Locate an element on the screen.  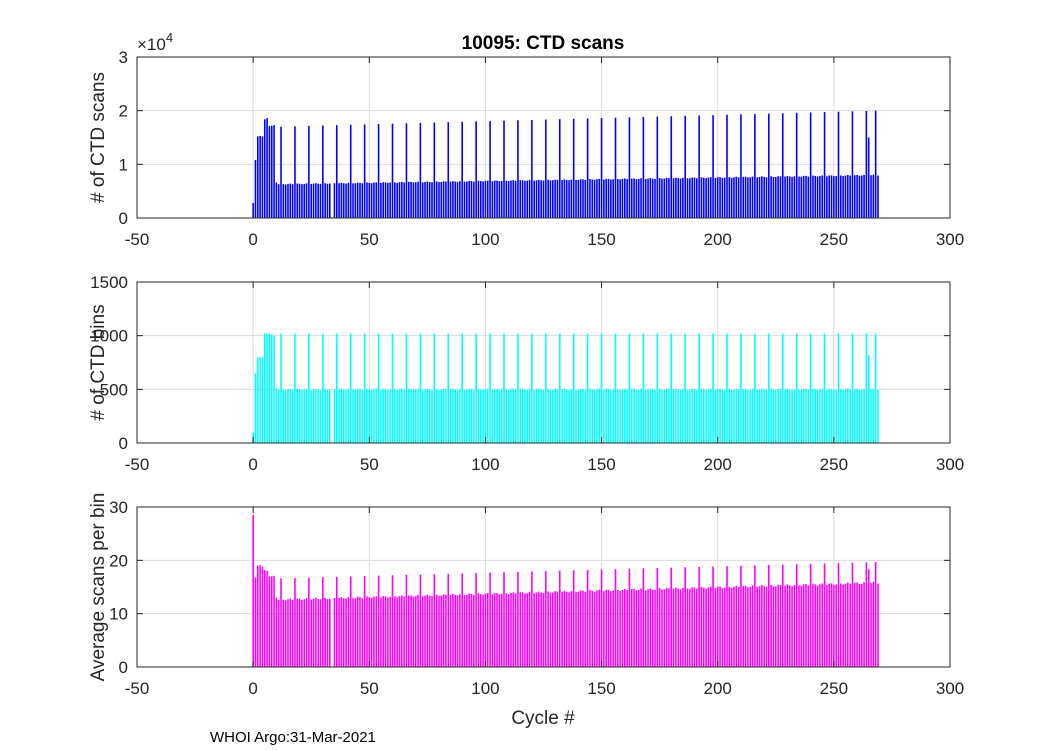
y-tick-label: 3 is located at coordinates (123, 57).